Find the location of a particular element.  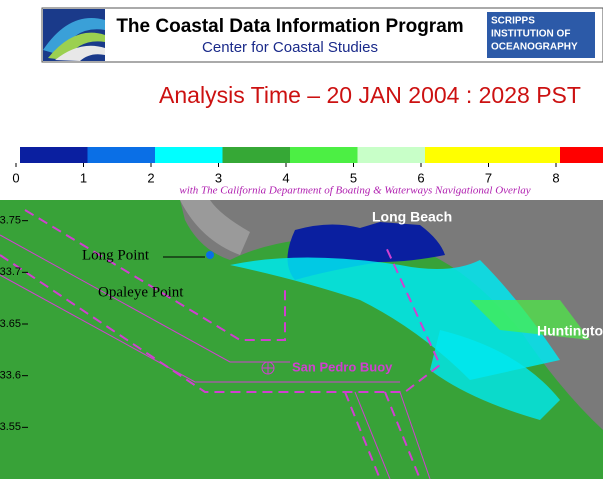

logo-text: SCRIPPS is located at coordinates (513, 21).